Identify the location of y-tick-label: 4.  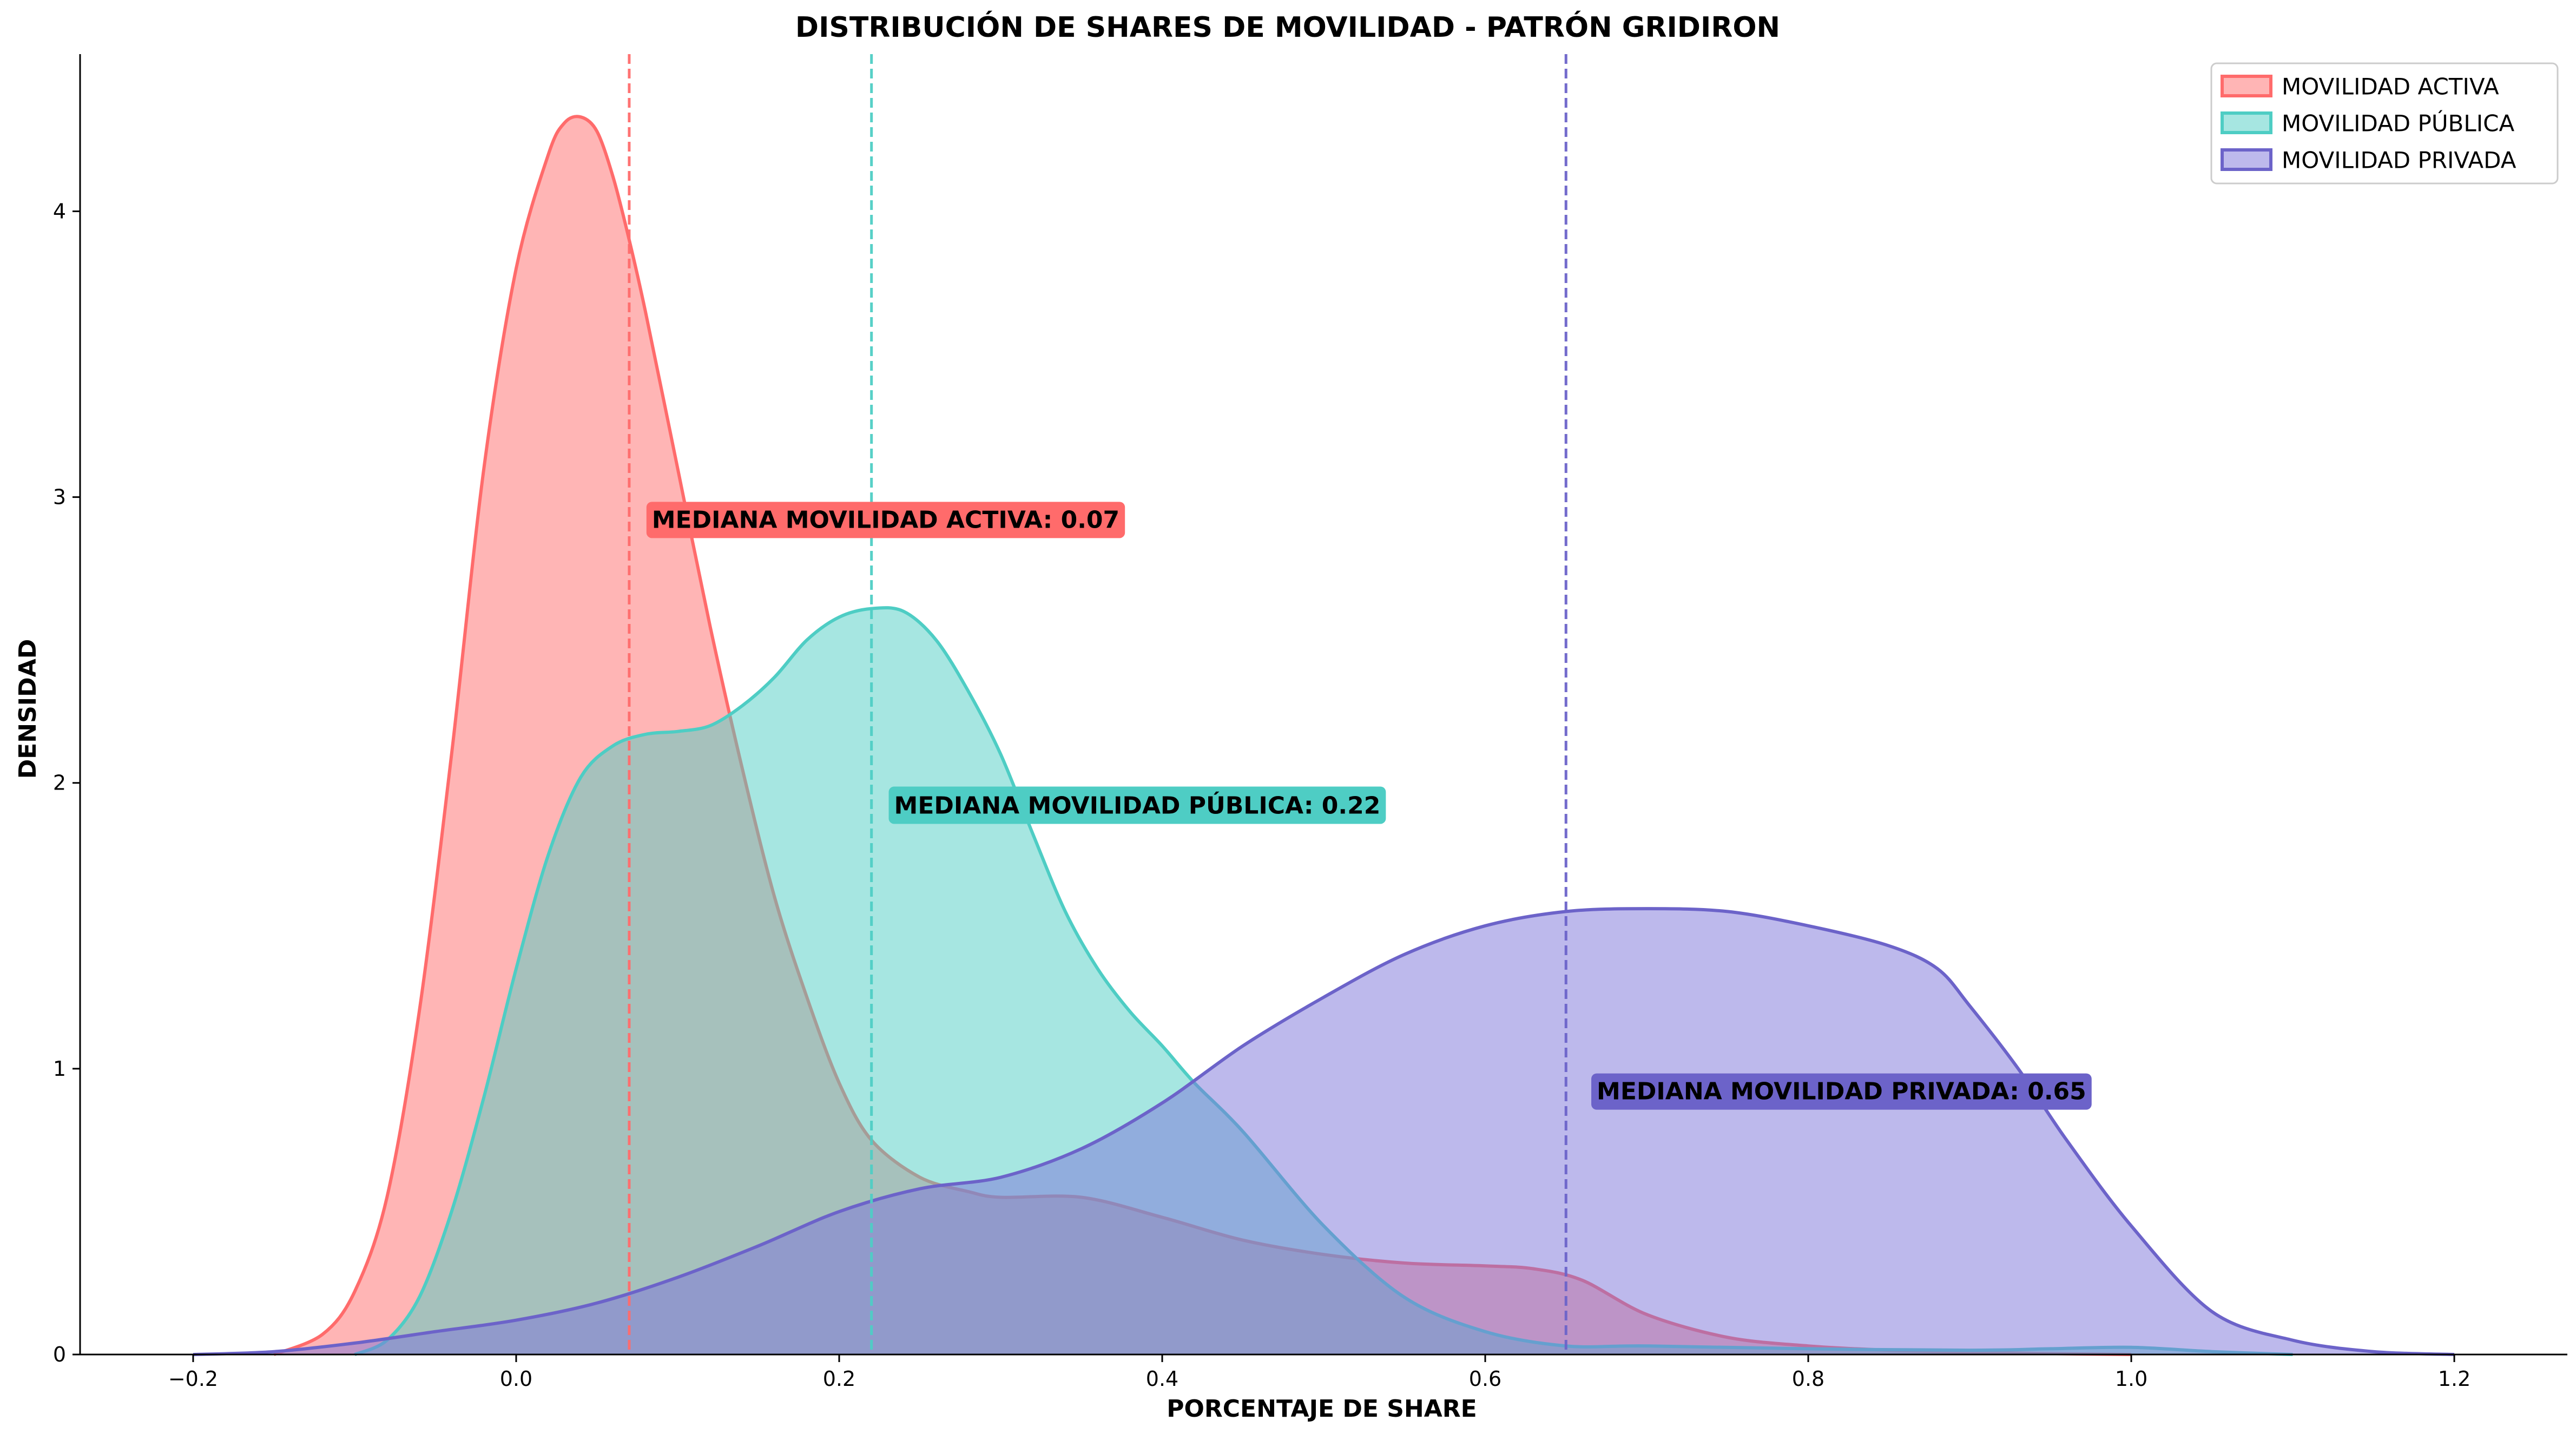
(59, 211).